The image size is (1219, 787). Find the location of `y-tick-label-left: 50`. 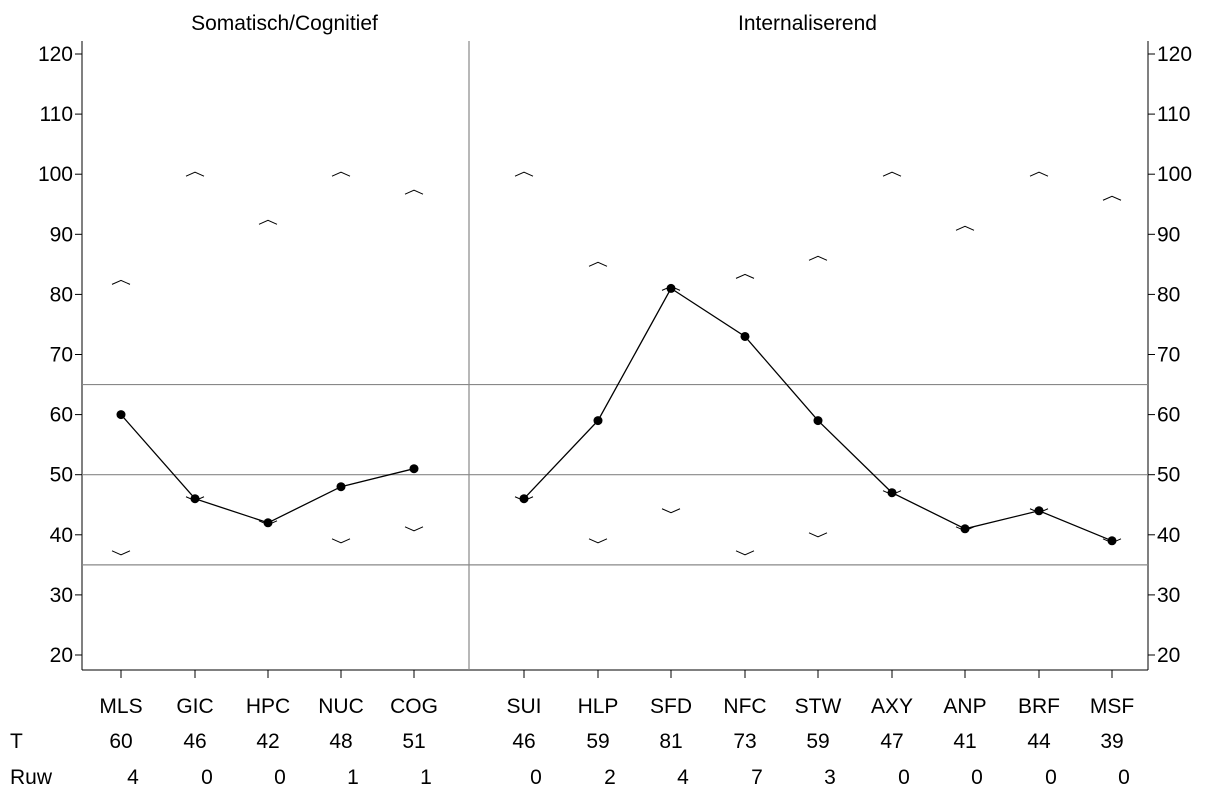

y-tick-label-left: 50 is located at coordinates (61, 475).